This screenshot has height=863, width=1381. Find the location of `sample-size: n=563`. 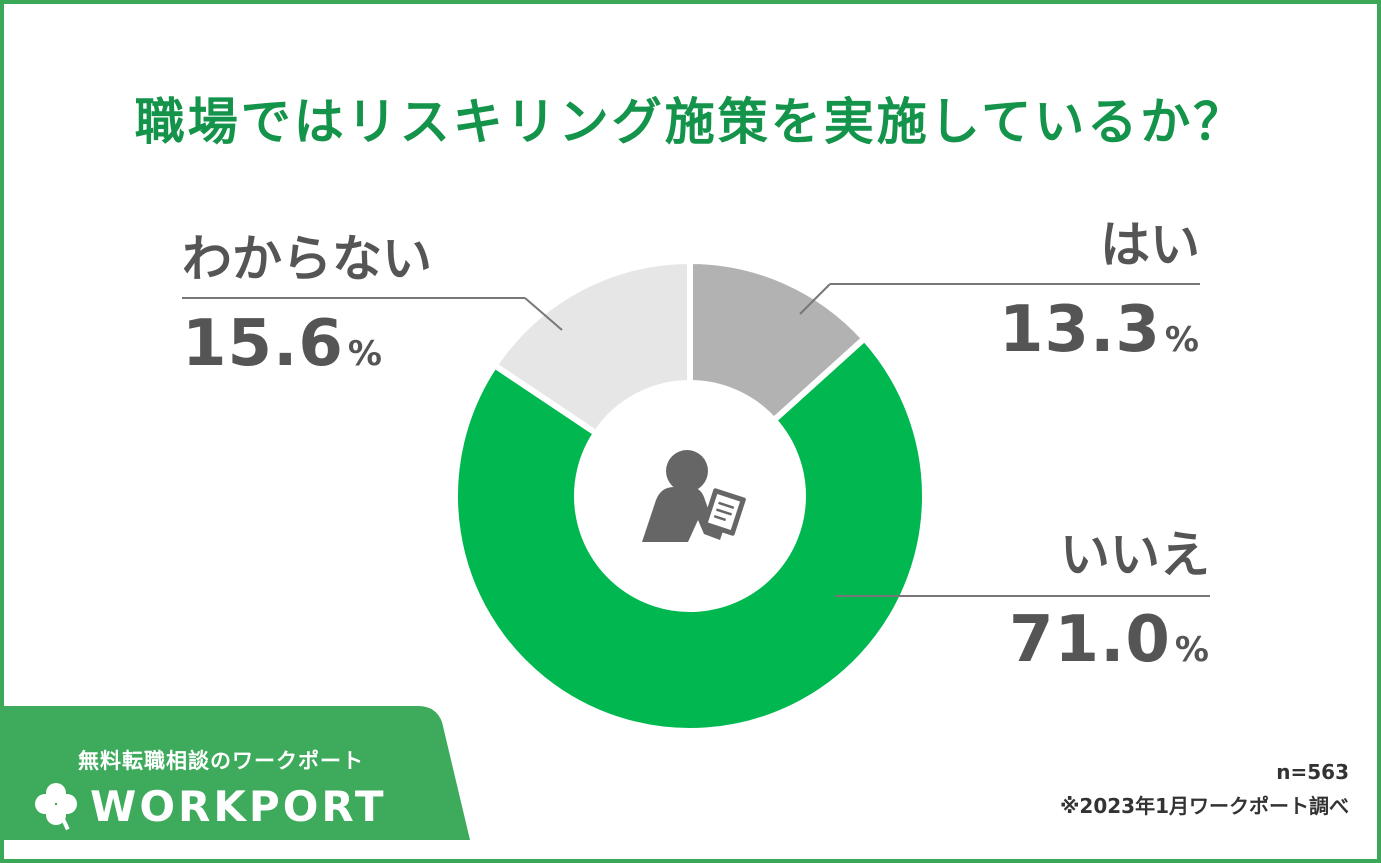

sample-size: n=563 is located at coordinates (1312, 772).